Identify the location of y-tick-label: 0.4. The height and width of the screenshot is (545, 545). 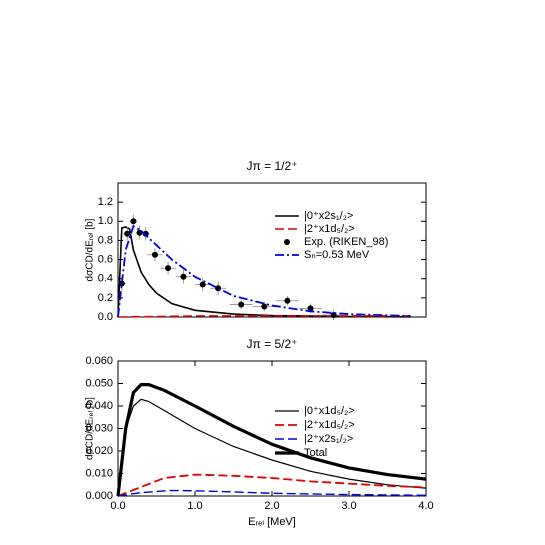
(105, 279).